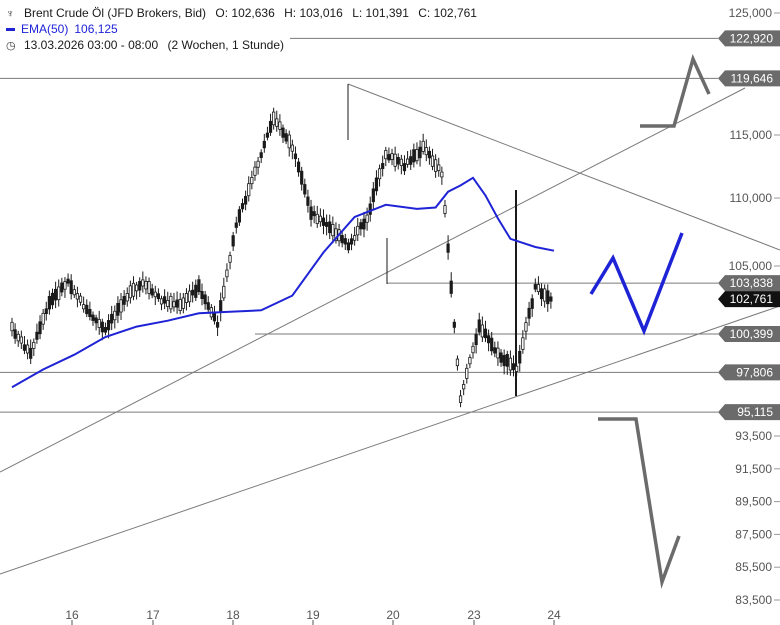 This screenshot has height=625, width=780. What do you see at coordinates (752, 334) in the screenshot?
I see `level-label-text: 100,399` at bounding box center [752, 334].